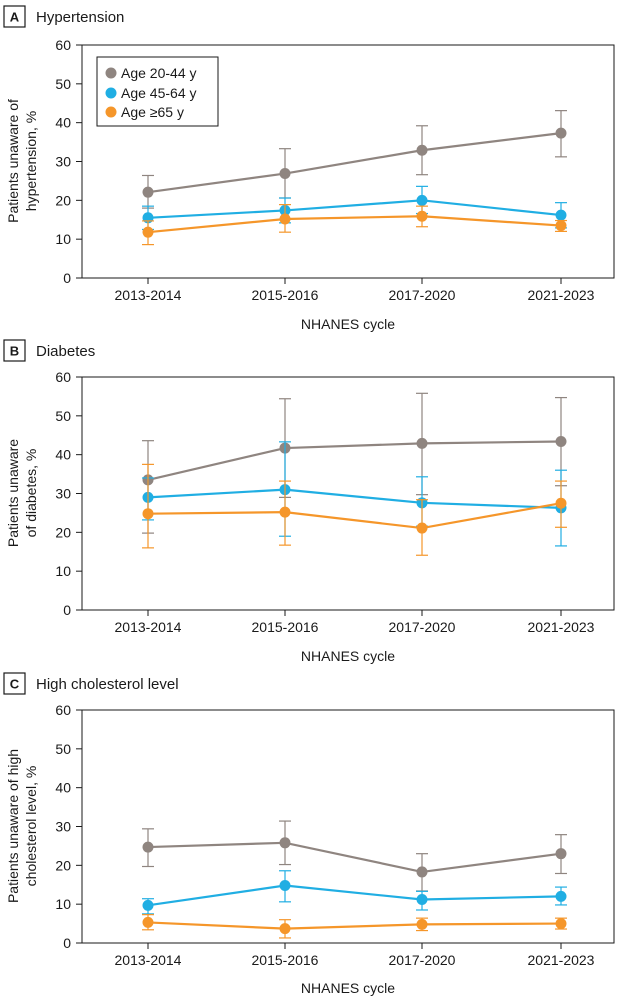  What do you see at coordinates (111, 112) in the screenshot?
I see `legend-marker-age-65-plus` at bounding box center [111, 112].